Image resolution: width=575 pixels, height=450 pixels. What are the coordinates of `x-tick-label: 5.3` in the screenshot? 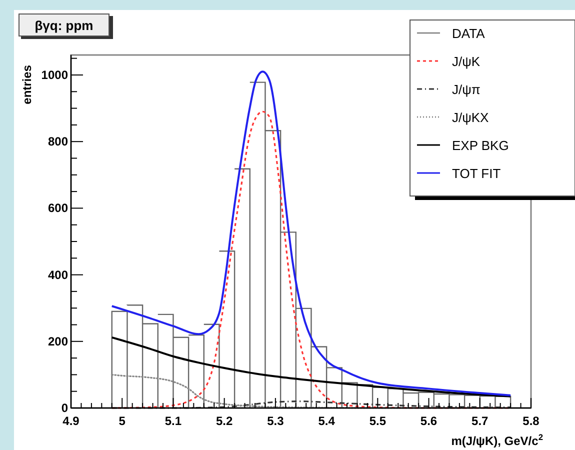 It's located at (275, 421).